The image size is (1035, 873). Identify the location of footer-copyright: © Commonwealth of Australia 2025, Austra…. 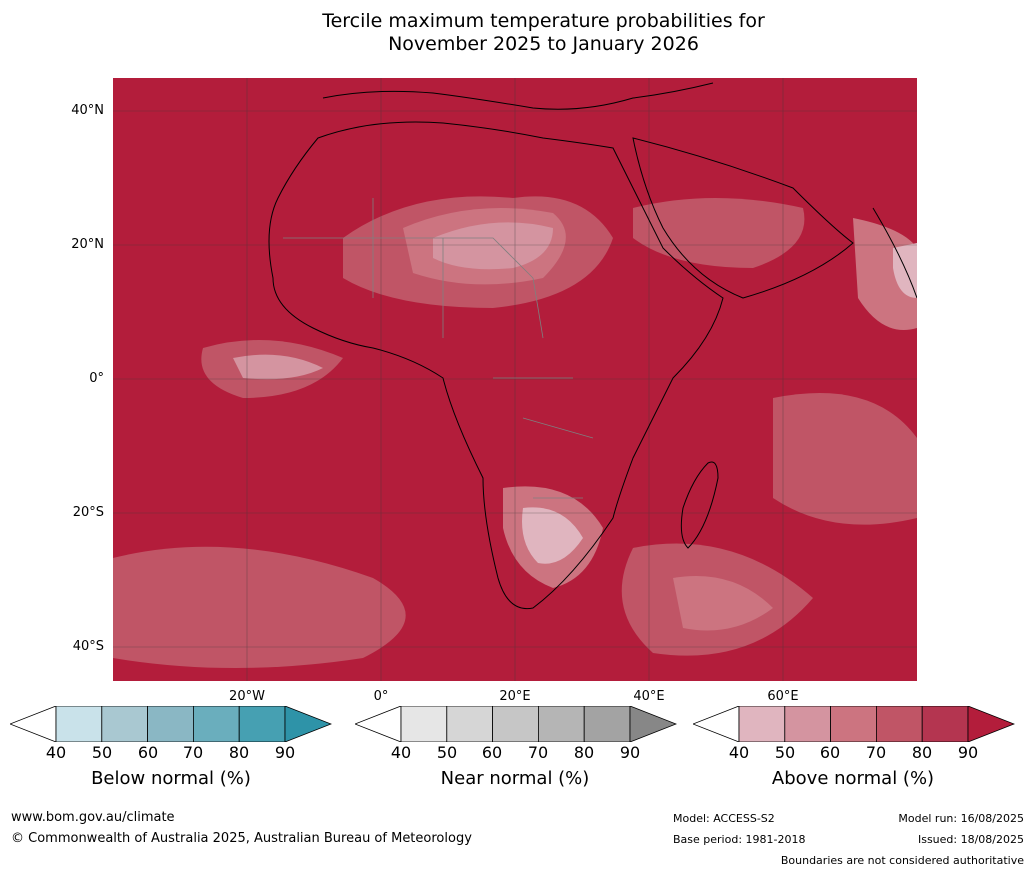
(241, 838).